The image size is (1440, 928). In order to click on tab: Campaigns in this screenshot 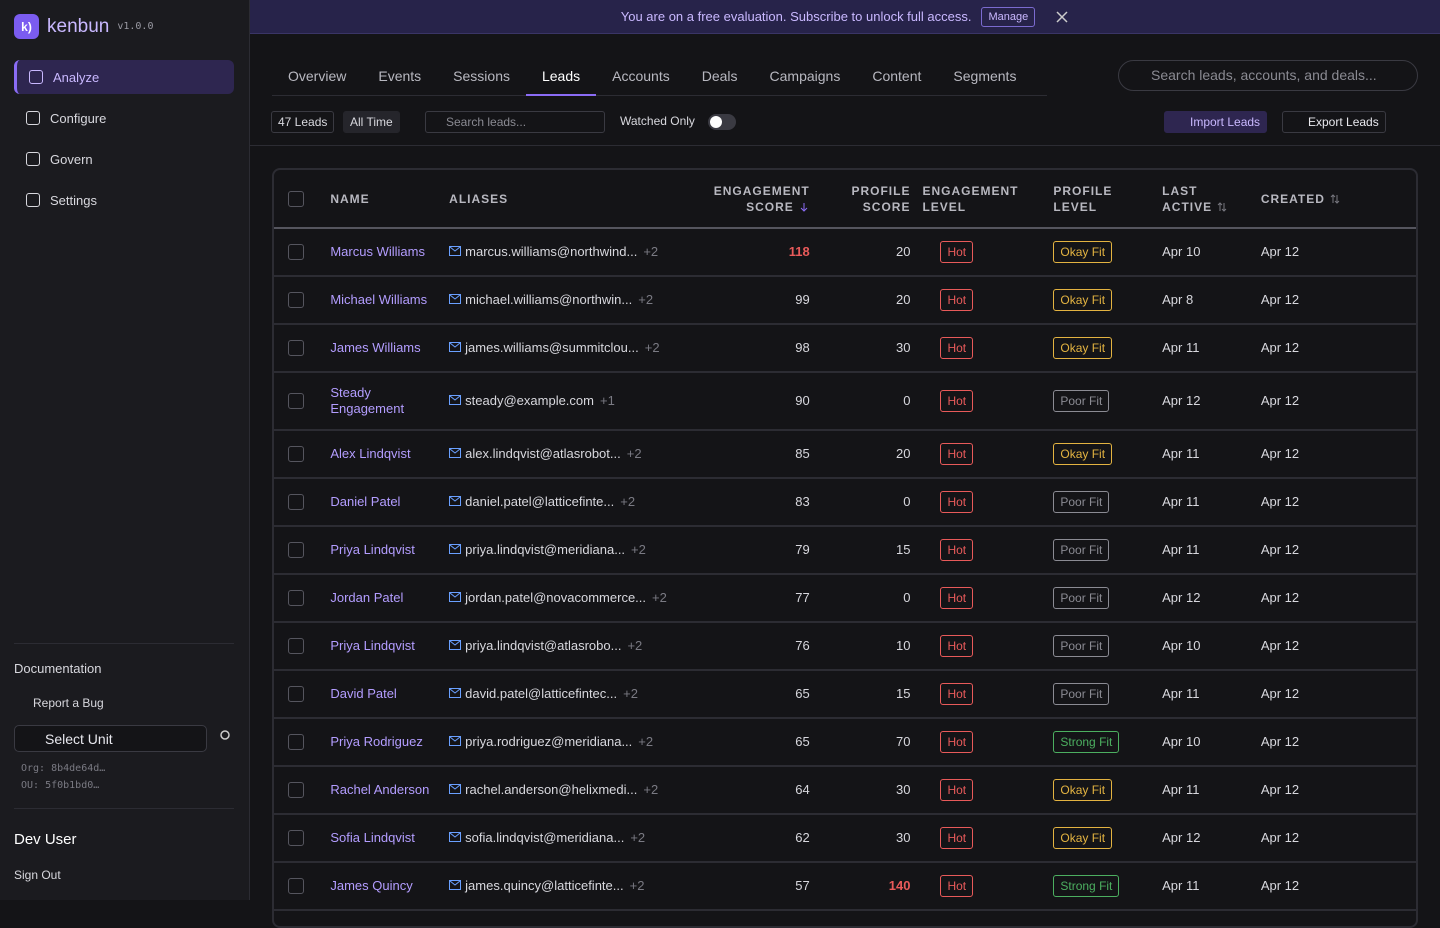, I will do `click(805, 76)`.